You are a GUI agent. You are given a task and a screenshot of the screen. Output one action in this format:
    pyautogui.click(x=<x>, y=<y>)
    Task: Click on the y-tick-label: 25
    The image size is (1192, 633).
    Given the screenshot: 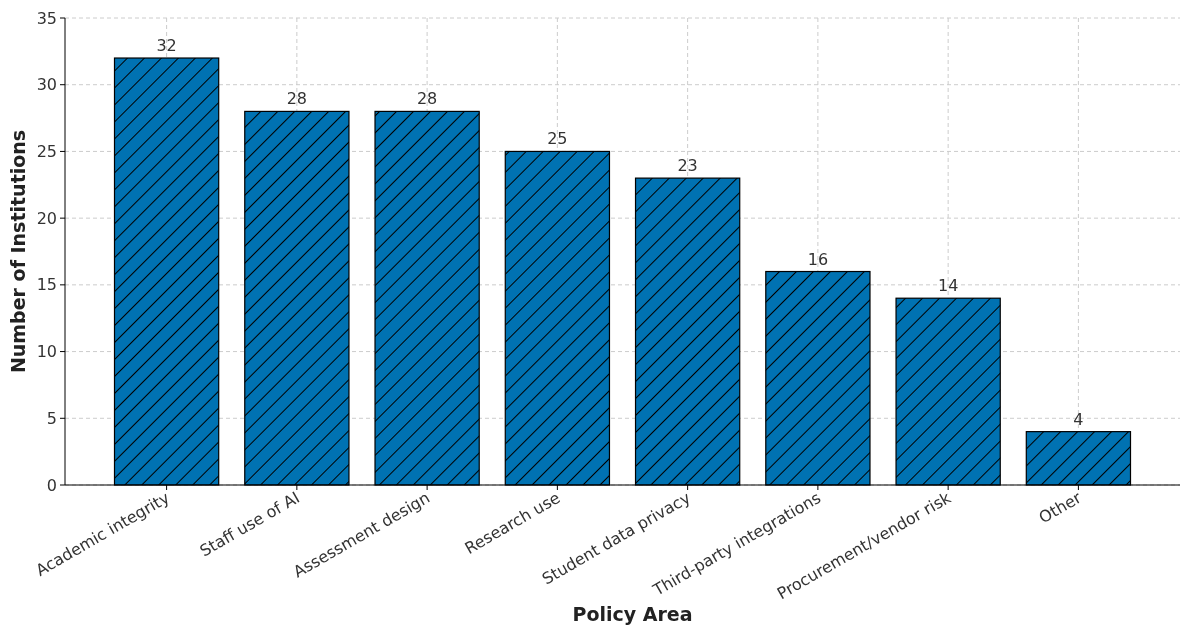 What is the action you would take?
    pyautogui.click(x=46, y=152)
    